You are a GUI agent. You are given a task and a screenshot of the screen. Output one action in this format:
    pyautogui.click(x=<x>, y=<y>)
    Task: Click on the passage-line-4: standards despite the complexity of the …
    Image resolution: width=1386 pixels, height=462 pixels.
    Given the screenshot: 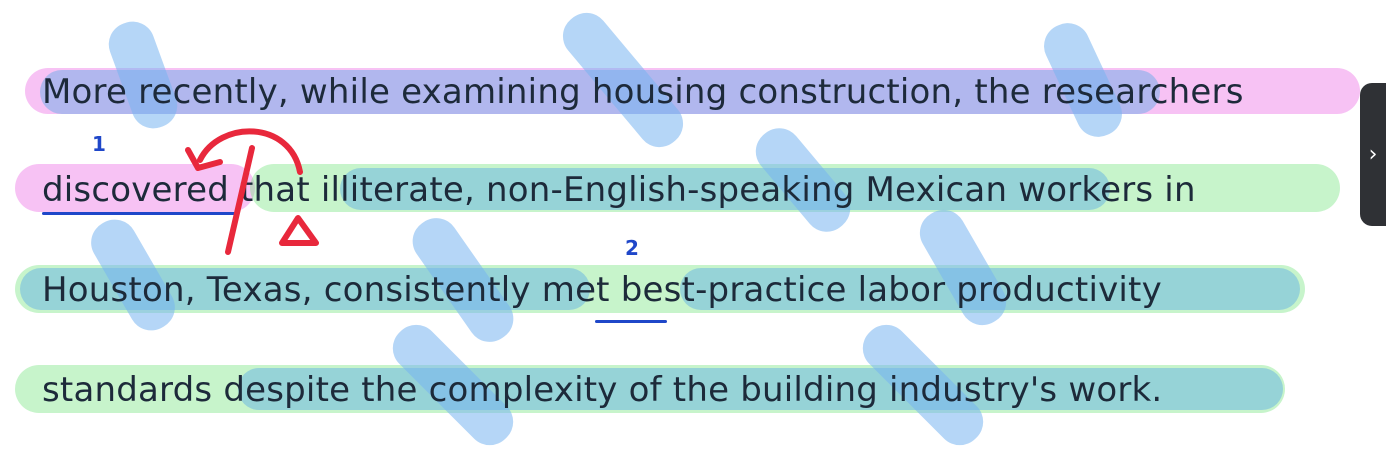 What is the action you would take?
    pyautogui.click(x=602, y=390)
    